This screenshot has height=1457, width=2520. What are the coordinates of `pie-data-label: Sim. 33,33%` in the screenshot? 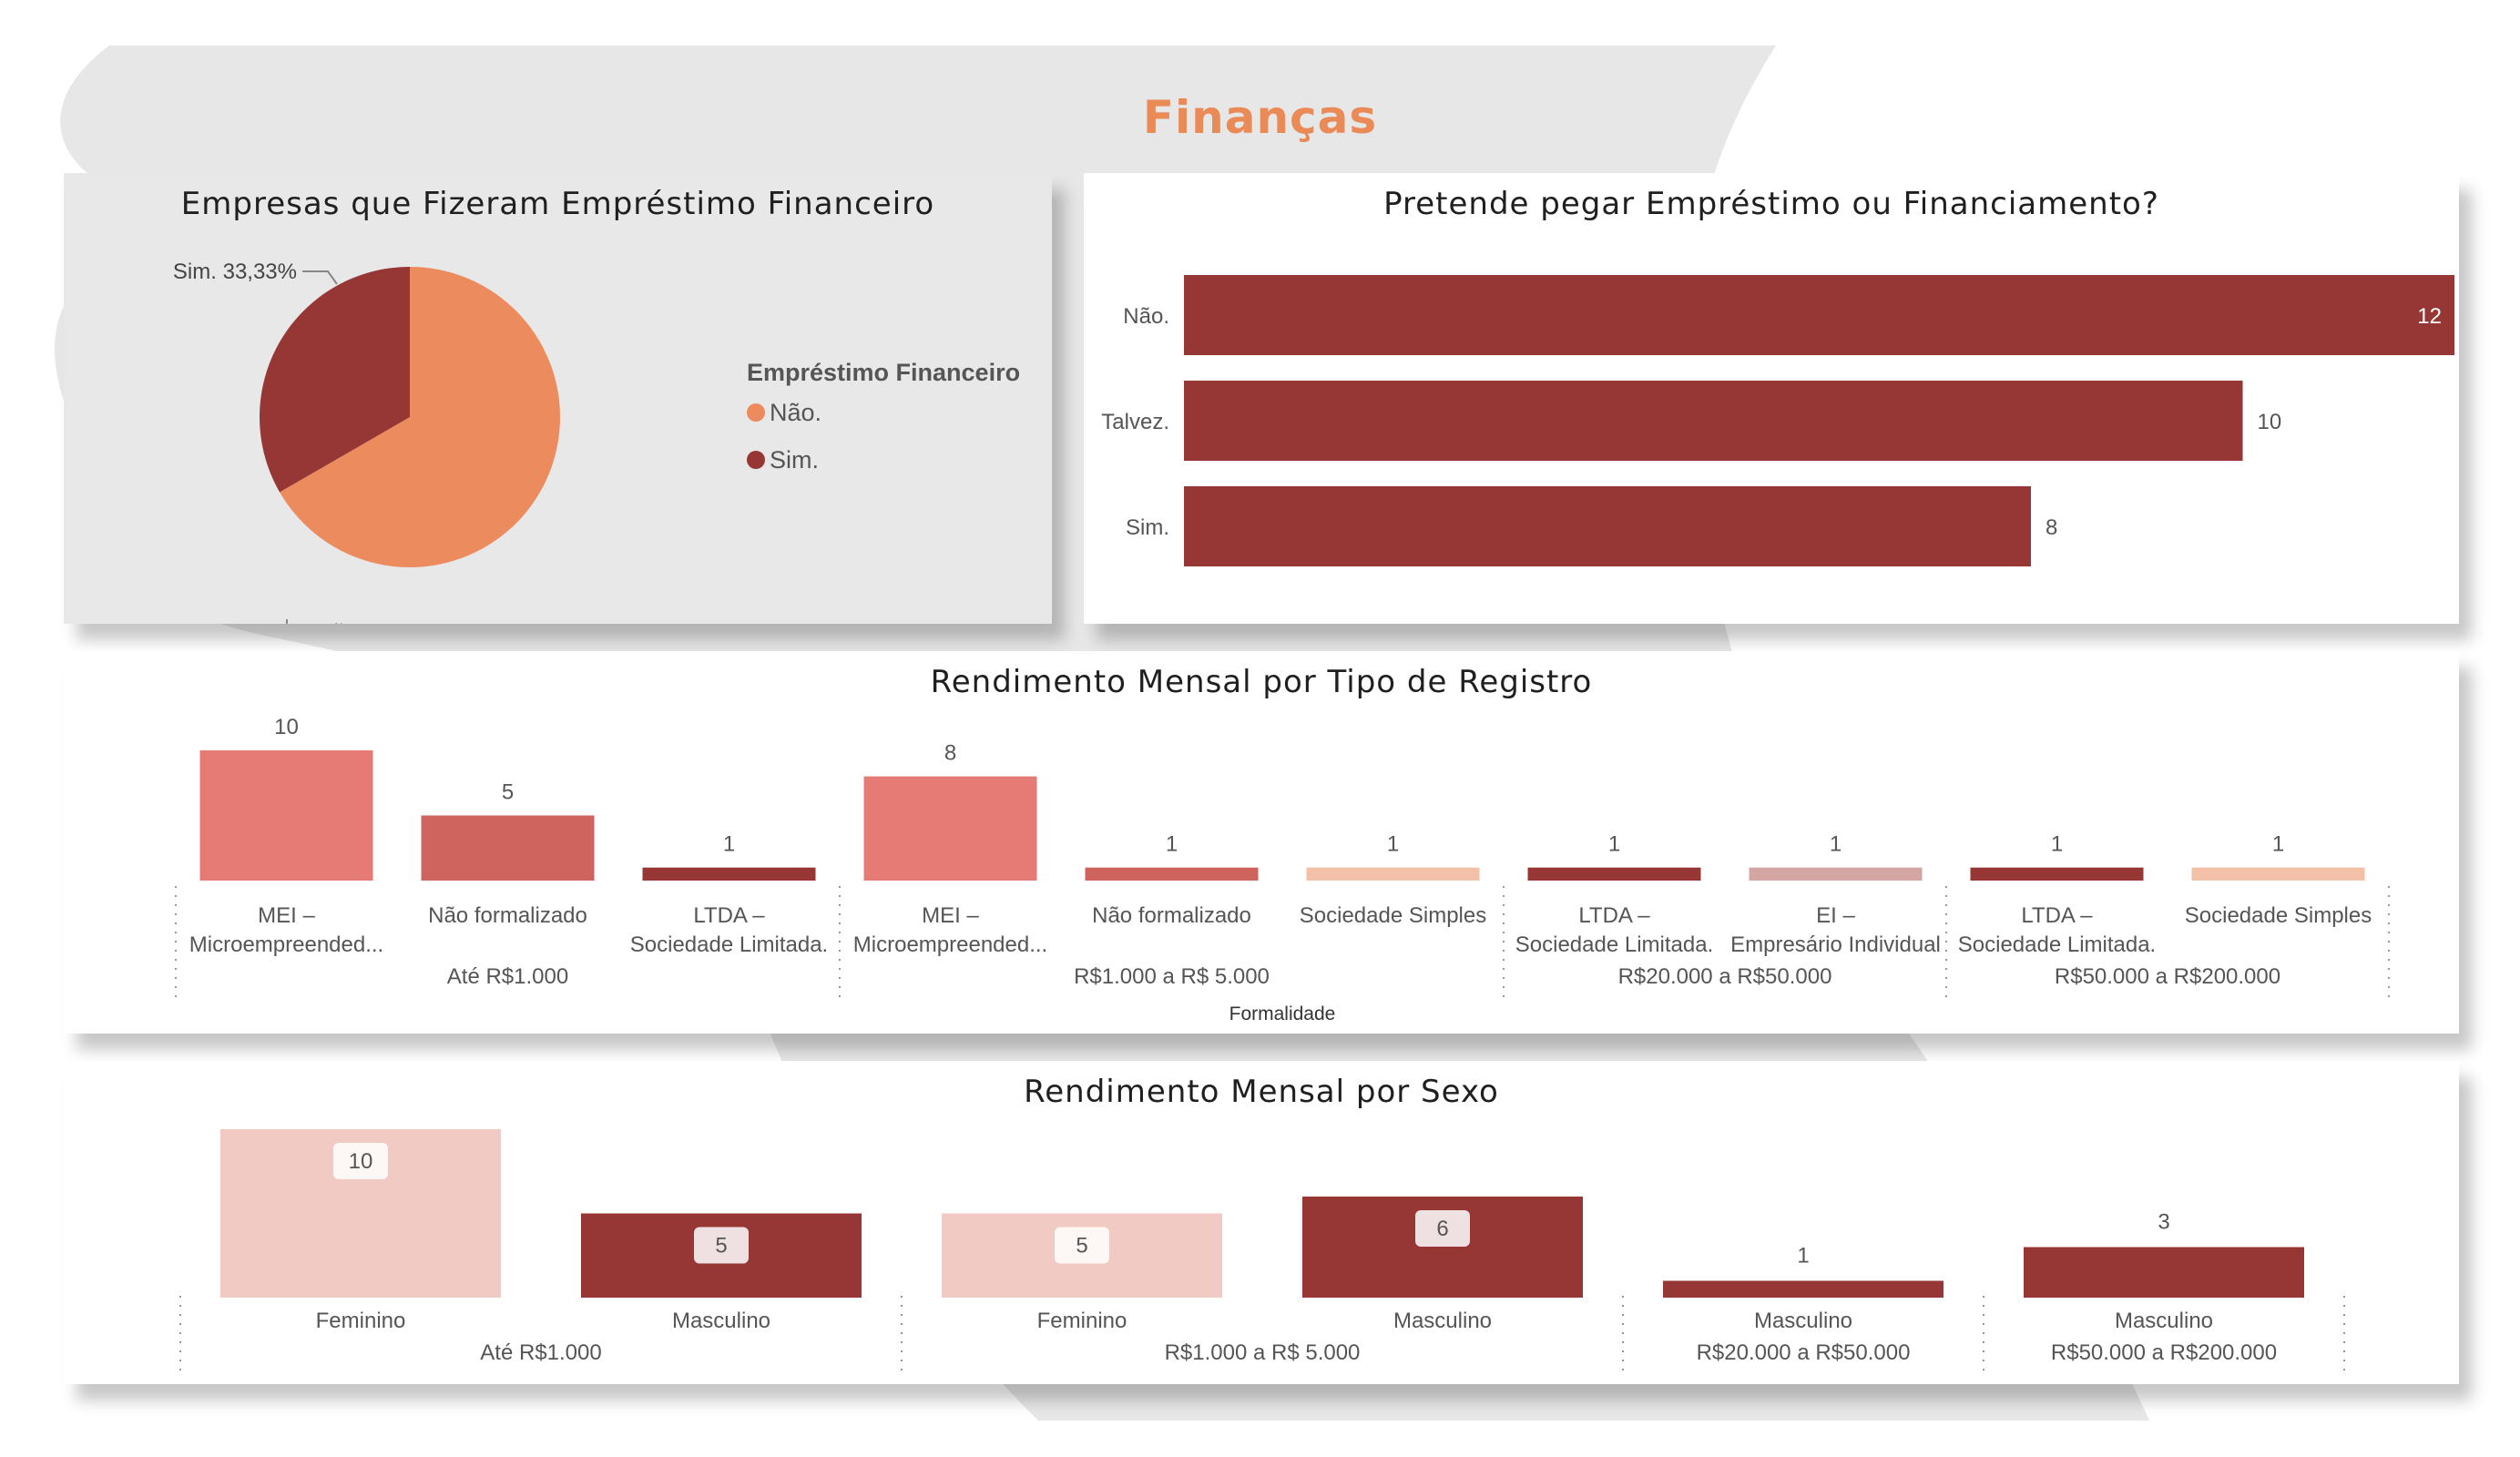 It's located at (235, 272).